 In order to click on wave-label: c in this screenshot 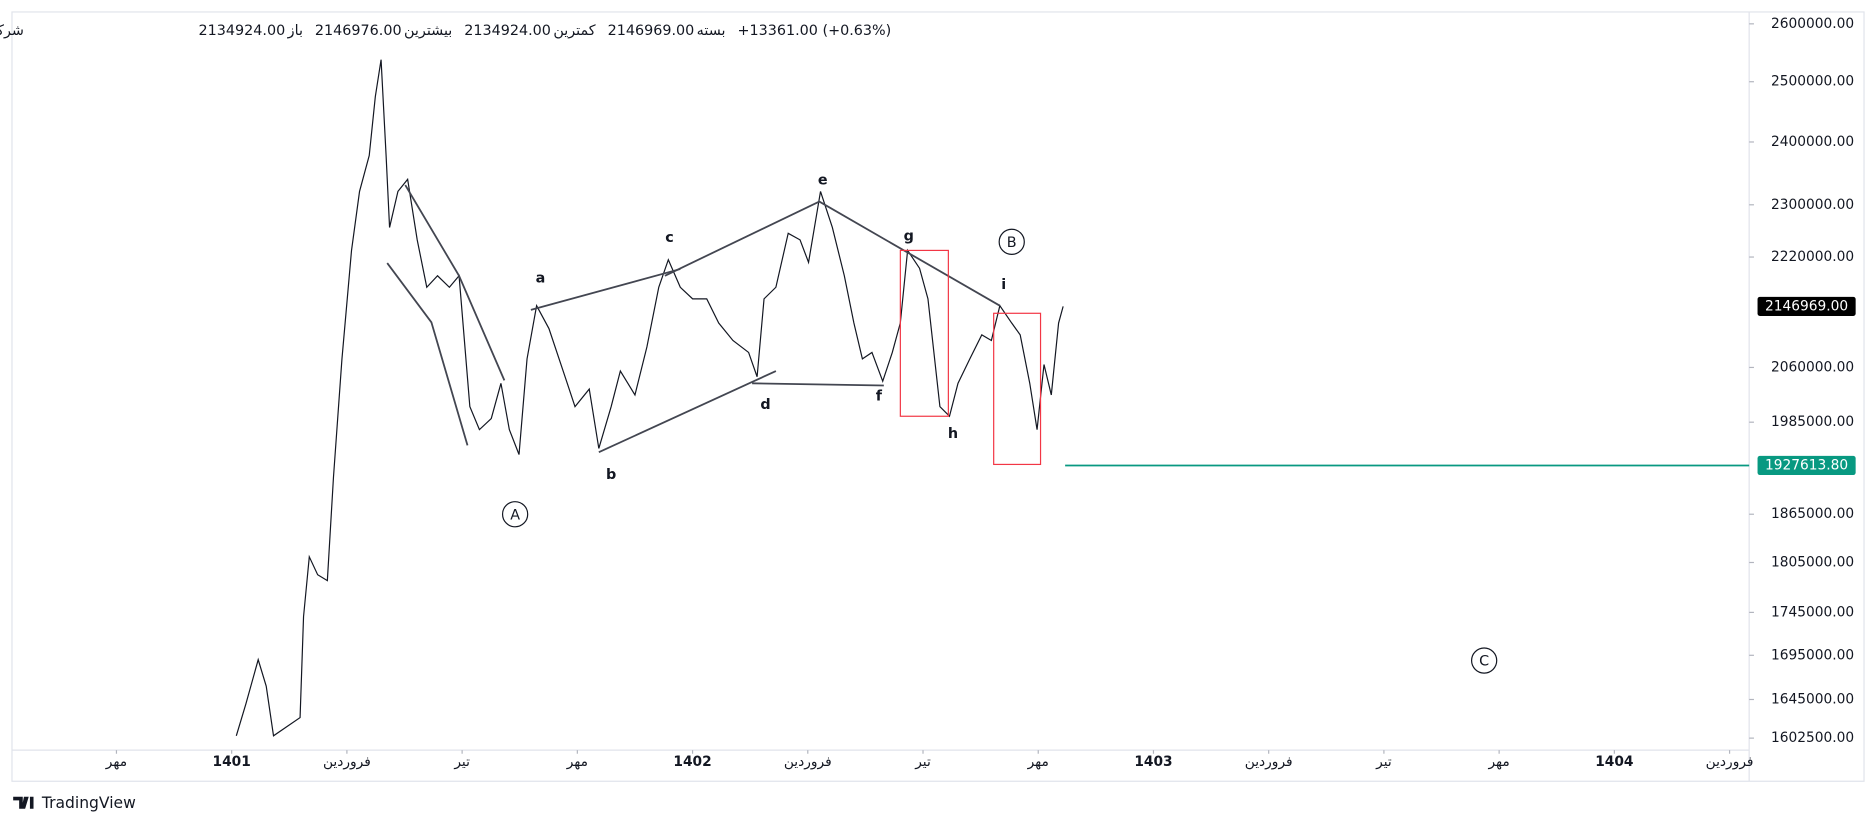, I will do `click(669, 238)`.